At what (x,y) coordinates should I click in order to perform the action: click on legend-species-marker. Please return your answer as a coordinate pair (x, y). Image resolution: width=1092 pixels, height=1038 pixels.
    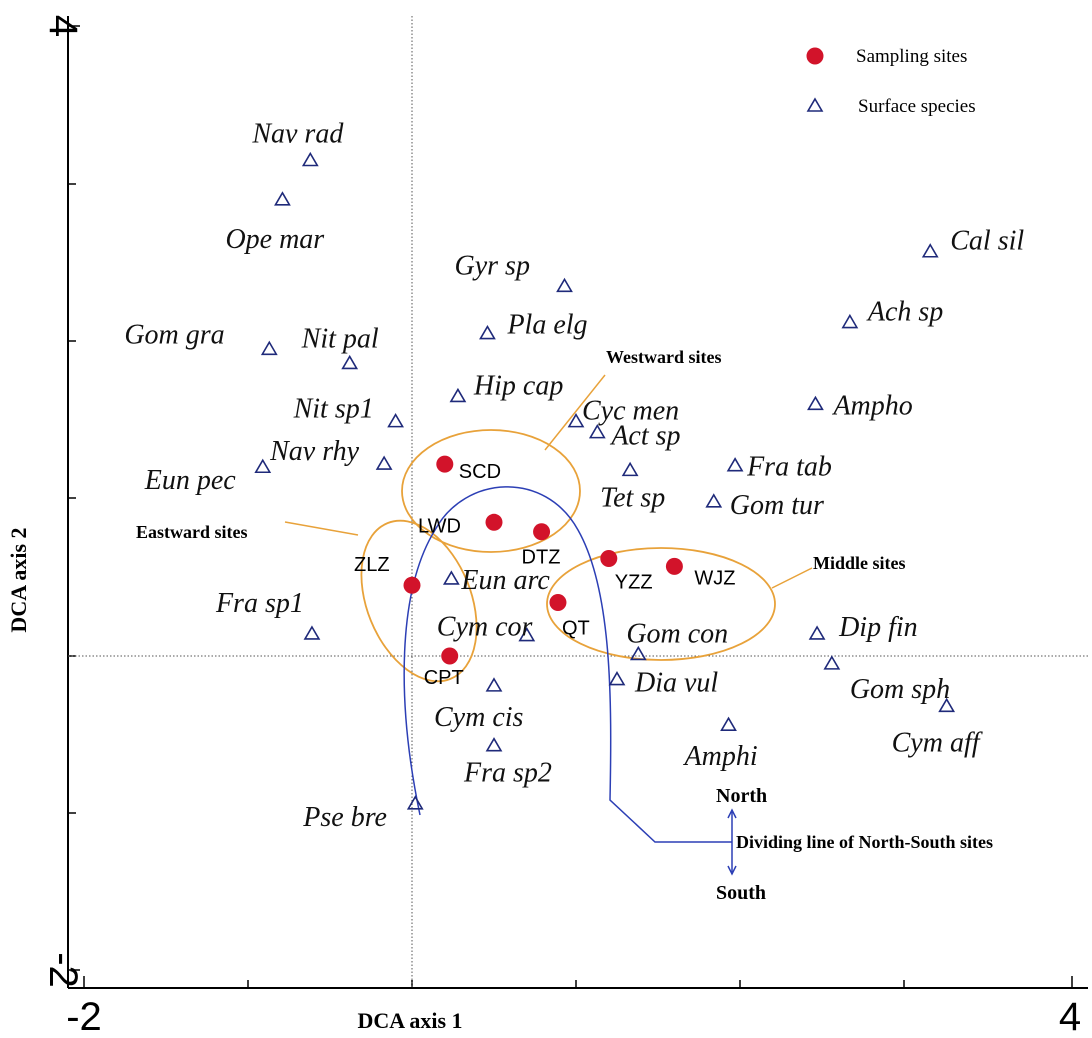
    Looking at the image, I should click on (815, 104).